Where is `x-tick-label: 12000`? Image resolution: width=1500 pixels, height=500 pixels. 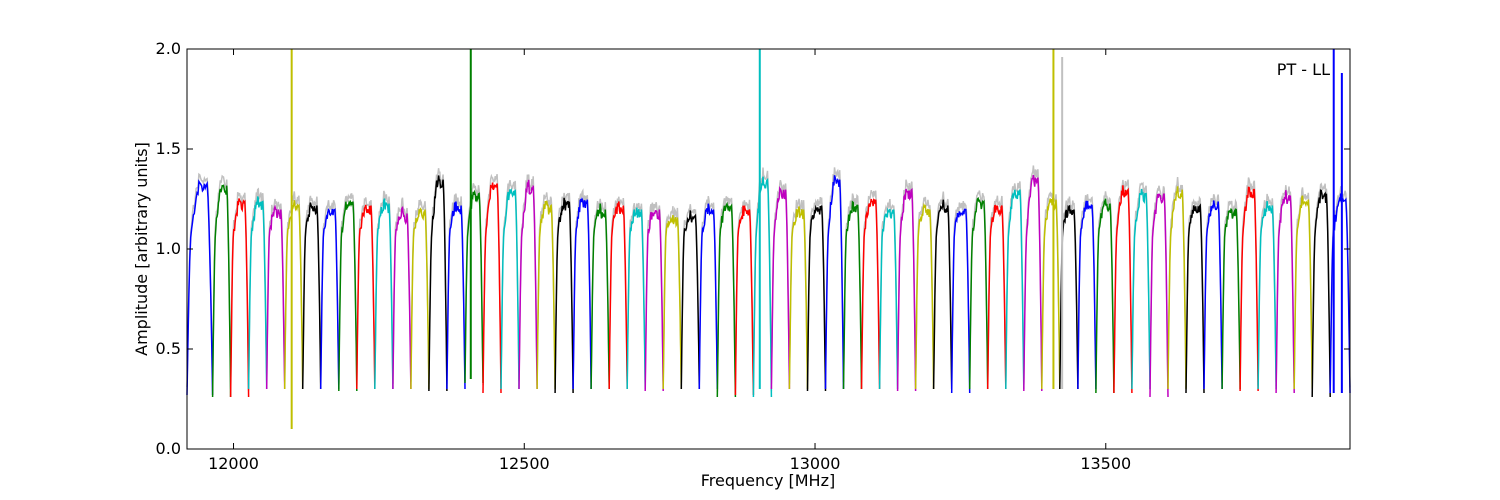
x-tick-label: 12000 is located at coordinates (233, 463).